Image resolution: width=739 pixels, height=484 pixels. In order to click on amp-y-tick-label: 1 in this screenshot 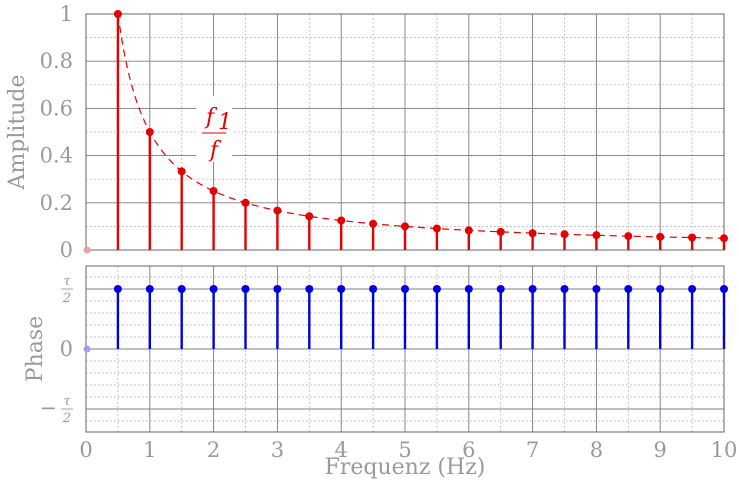, I will do `click(66, 14)`.